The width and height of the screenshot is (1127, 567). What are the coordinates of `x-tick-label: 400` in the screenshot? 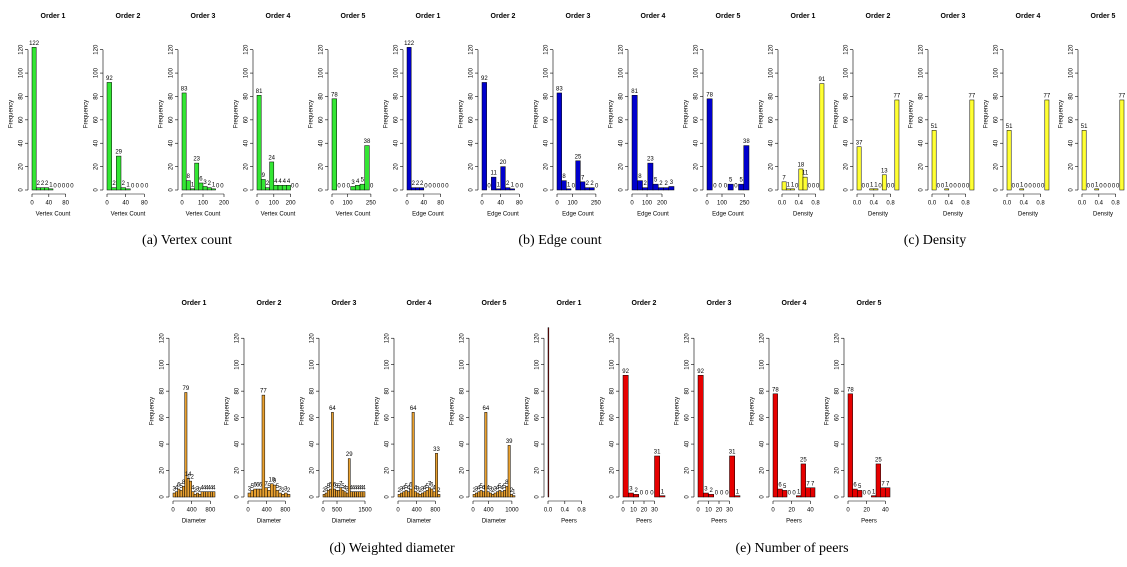 It's located at (267, 511).